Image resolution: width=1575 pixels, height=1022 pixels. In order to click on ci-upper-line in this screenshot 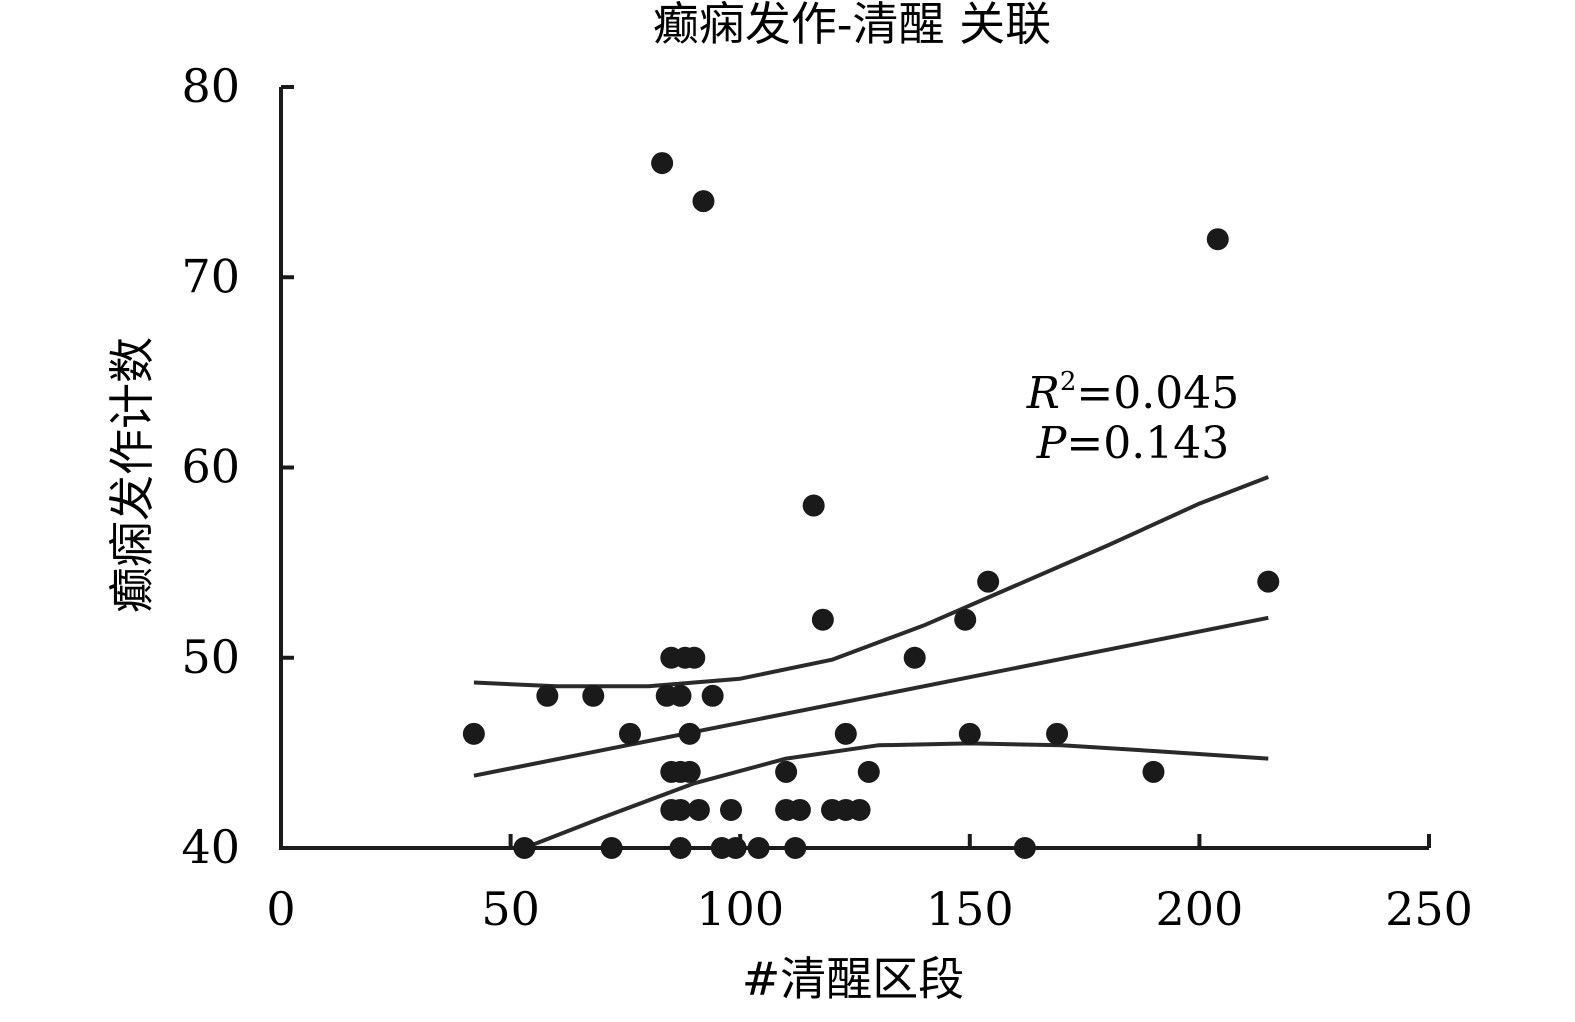, I will do `click(871, 582)`.